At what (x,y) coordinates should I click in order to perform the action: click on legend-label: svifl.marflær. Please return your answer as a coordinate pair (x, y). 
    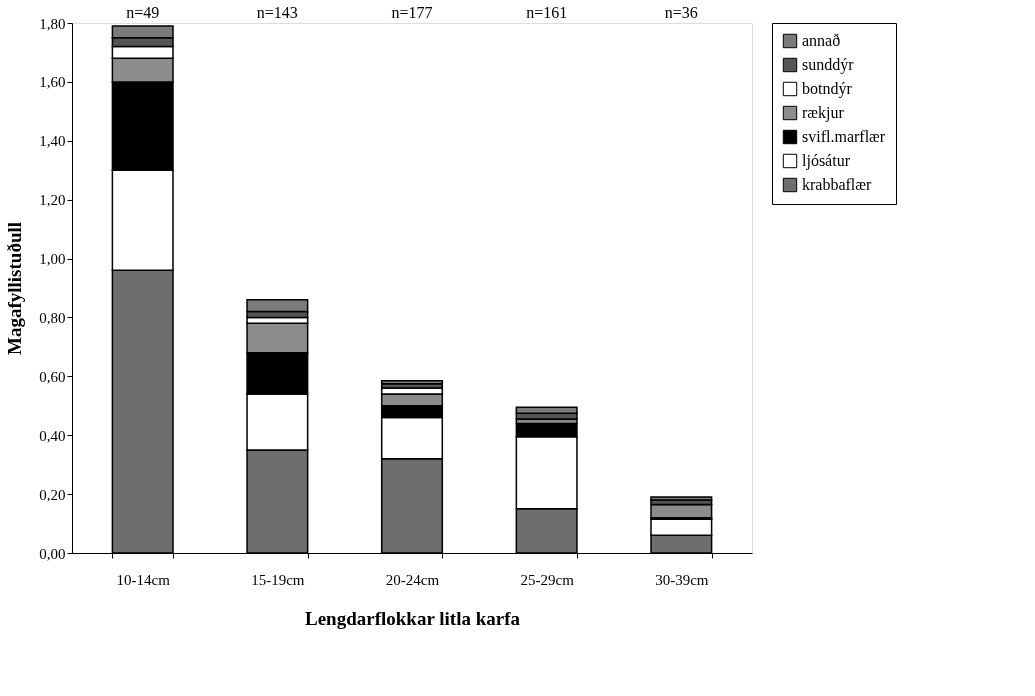
    Looking at the image, I should click on (844, 136).